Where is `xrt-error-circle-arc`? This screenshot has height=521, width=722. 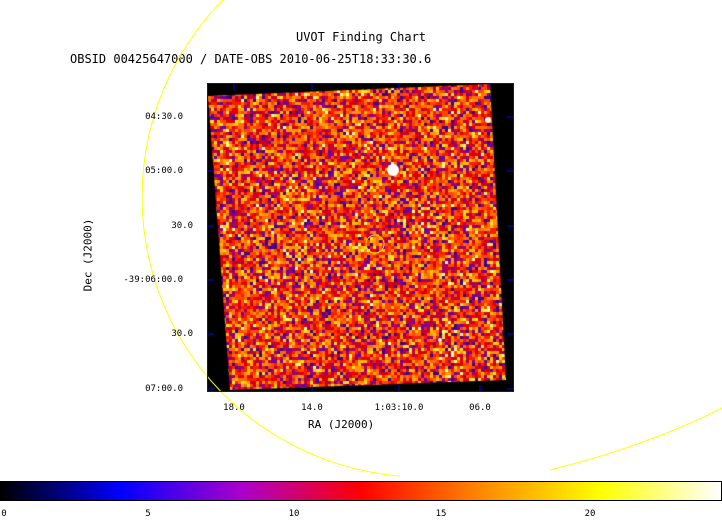
xrt-error-circle-arc is located at coordinates (635, 439).